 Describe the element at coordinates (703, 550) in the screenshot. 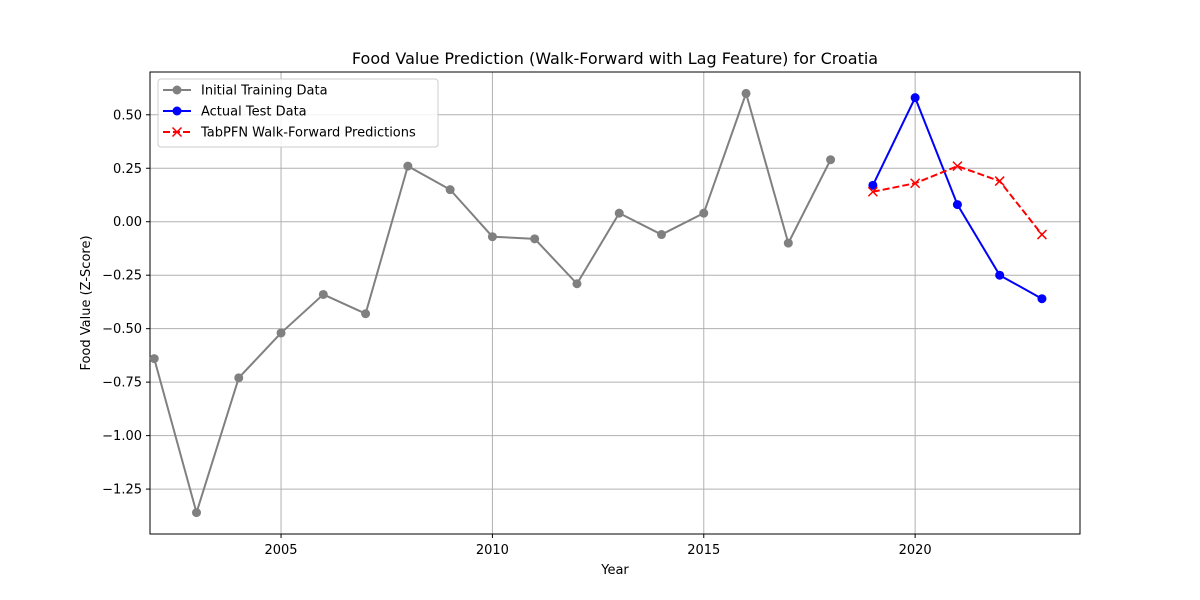

I see `x-tick-label: 2015` at that location.